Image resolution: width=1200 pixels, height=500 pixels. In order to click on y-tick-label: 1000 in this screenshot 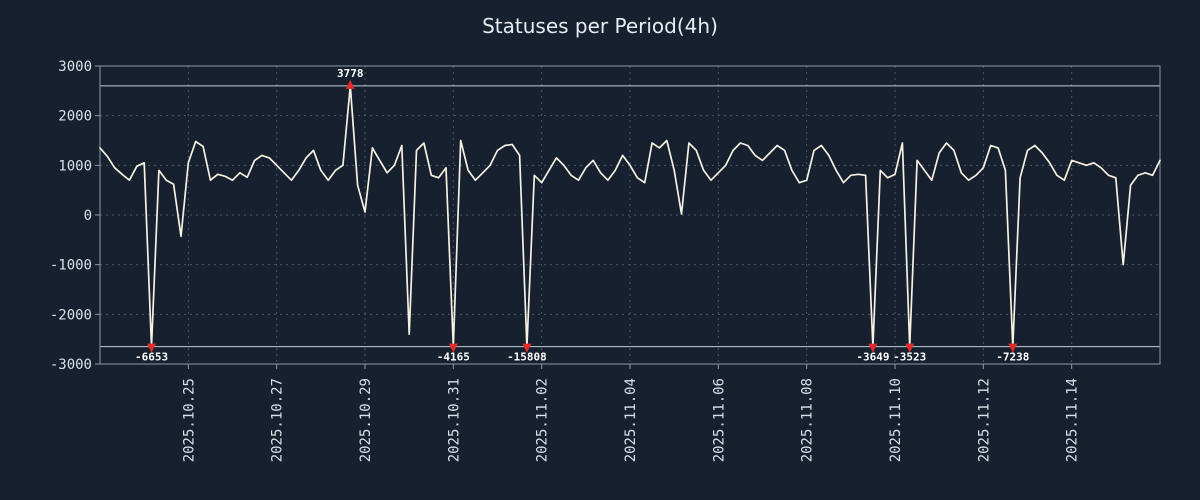, I will do `click(75, 166)`.